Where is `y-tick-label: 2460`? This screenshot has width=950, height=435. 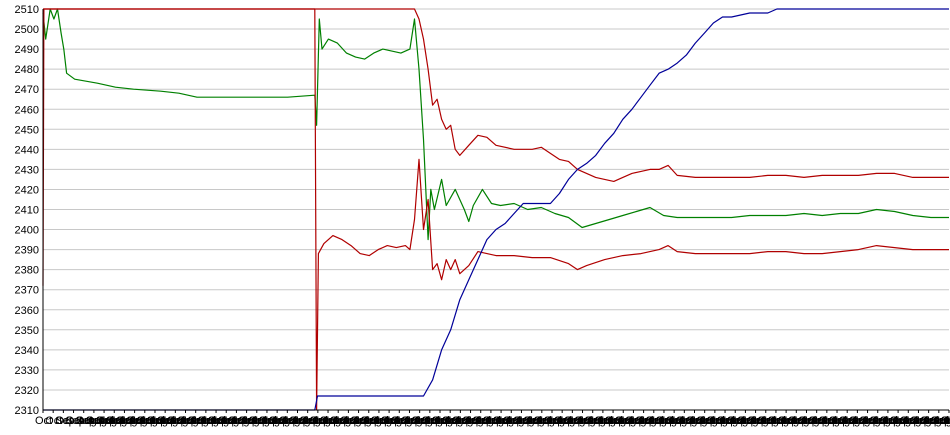 y-tick-label: 2460 is located at coordinates (27, 110).